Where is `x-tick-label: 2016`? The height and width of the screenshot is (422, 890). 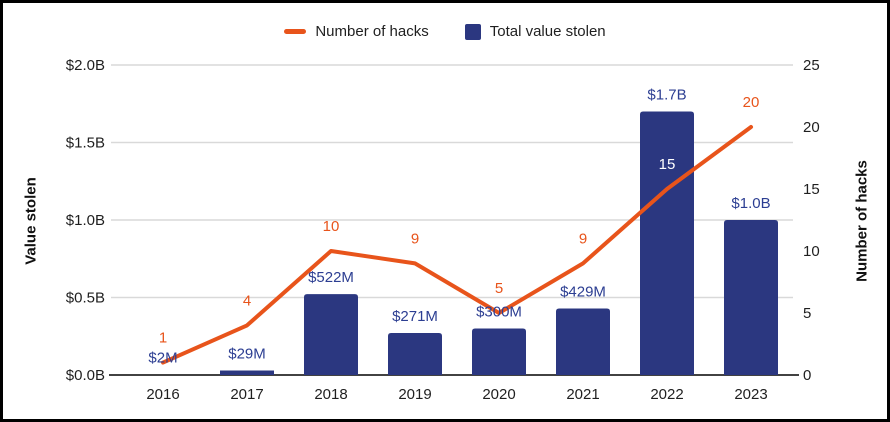 x-tick-label: 2016 is located at coordinates (162, 394).